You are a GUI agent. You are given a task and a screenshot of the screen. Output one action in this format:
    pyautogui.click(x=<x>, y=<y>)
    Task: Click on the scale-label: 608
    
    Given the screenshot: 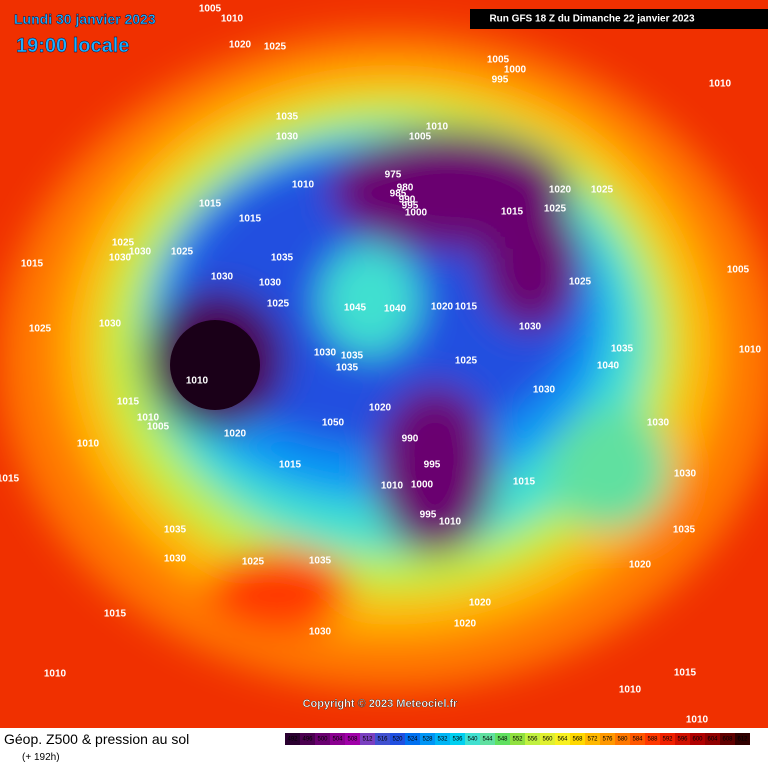 What is the action you would take?
    pyautogui.click(x=727, y=740)
    